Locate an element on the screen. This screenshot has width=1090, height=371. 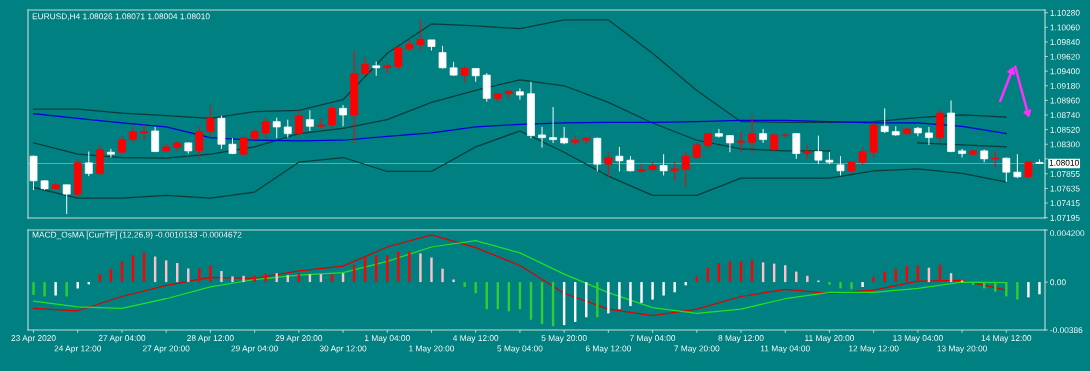
x-tick-label: 29 Apr 20:00 is located at coordinates (299, 339).